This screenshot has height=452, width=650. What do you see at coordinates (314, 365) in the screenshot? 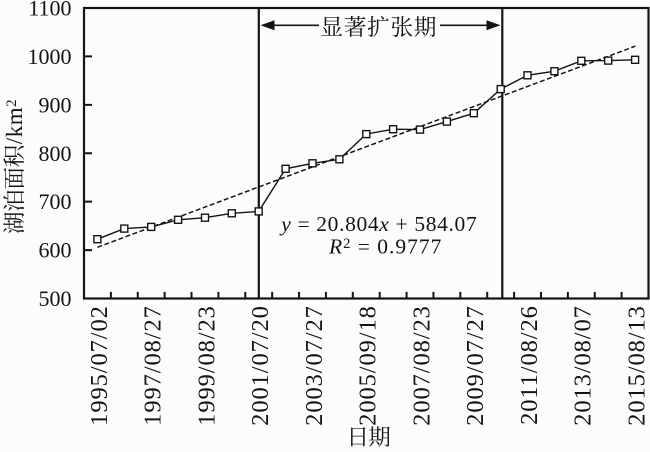
I see `svg-text: 2003/07/27` at bounding box center [314, 365].